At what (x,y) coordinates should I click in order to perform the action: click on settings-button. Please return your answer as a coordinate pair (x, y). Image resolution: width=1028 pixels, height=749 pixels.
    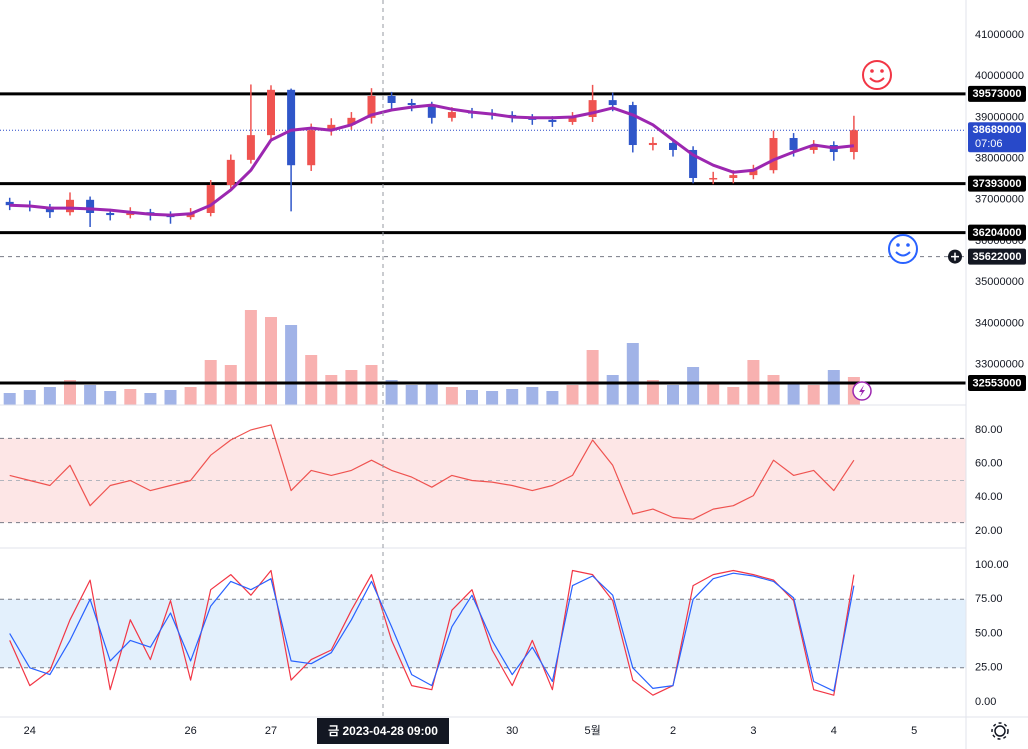
    Looking at the image, I should click on (1000, 731).